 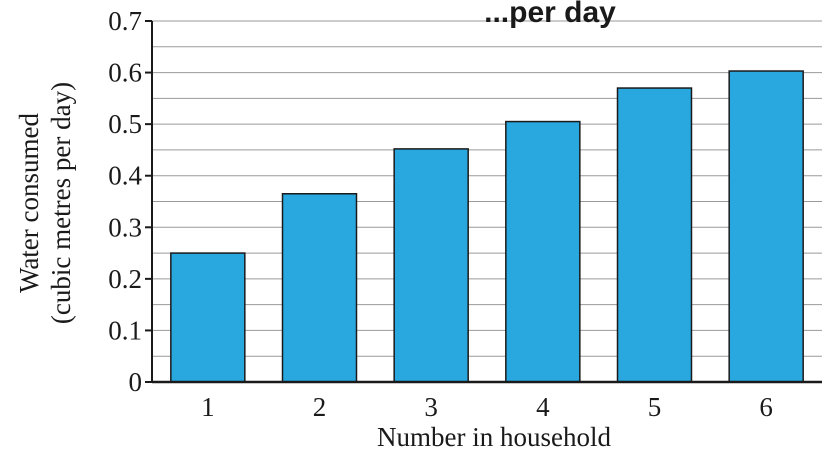 What do you see at coordinates (125, 227) in the screenshot?
I see `y-tick-label: 0.3` at bounding box center [125, 227].